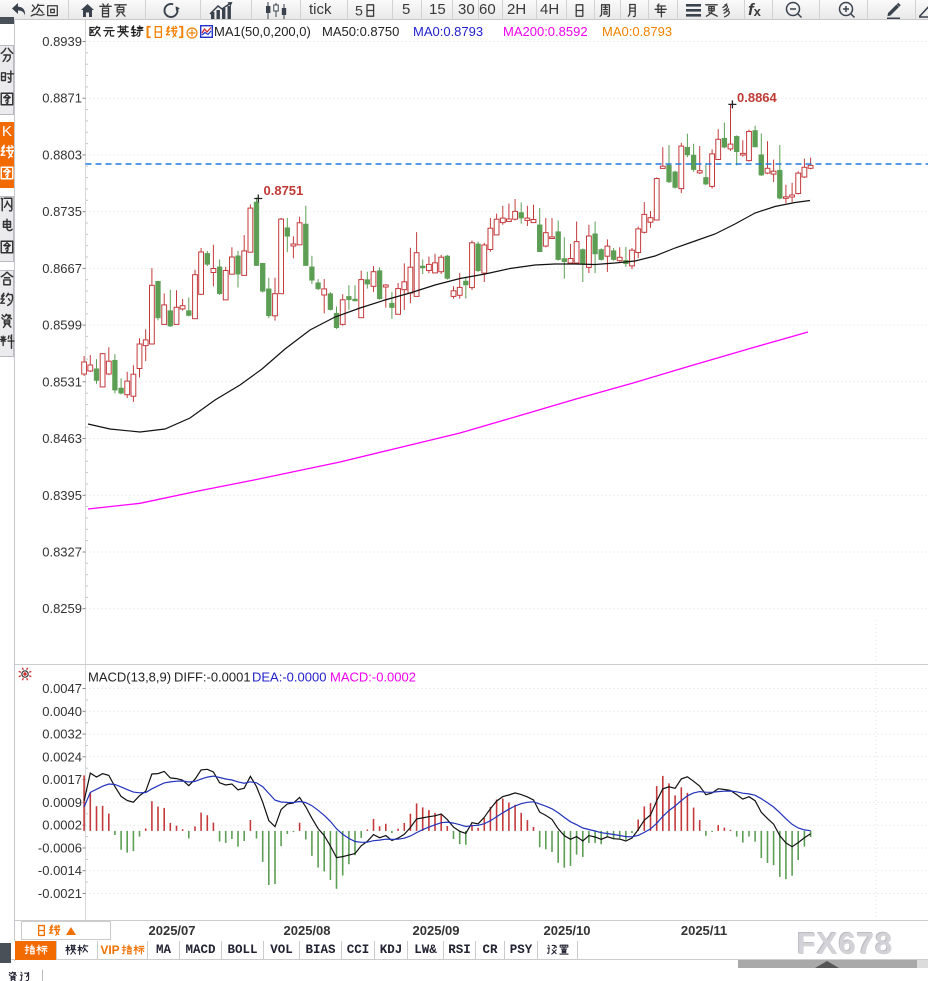  I want to click on svg-text: 0.8751, so click(284, 190).